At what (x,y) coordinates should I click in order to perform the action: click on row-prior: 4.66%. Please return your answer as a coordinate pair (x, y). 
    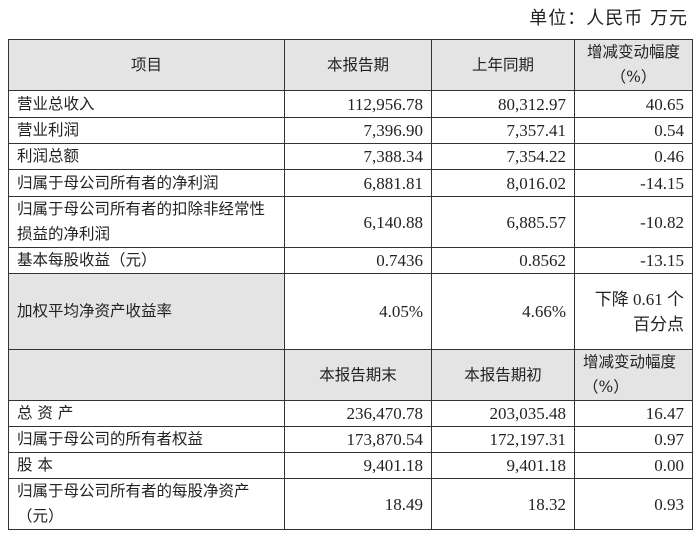
    Looking at the image, I should click on (503, 311).